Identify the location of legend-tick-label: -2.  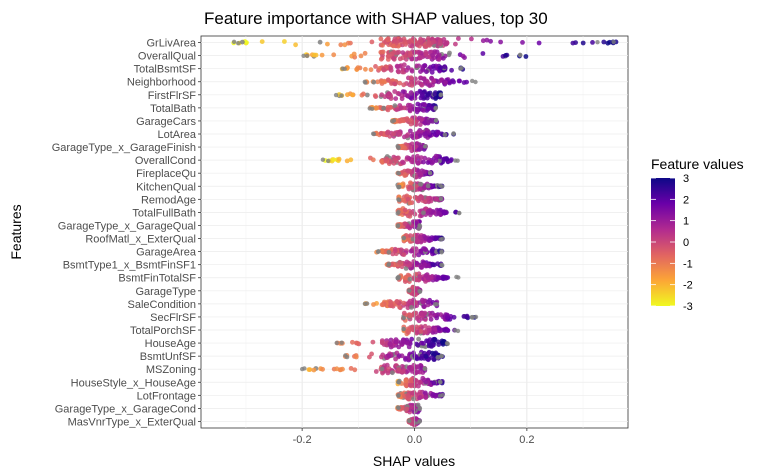
(688, 286).